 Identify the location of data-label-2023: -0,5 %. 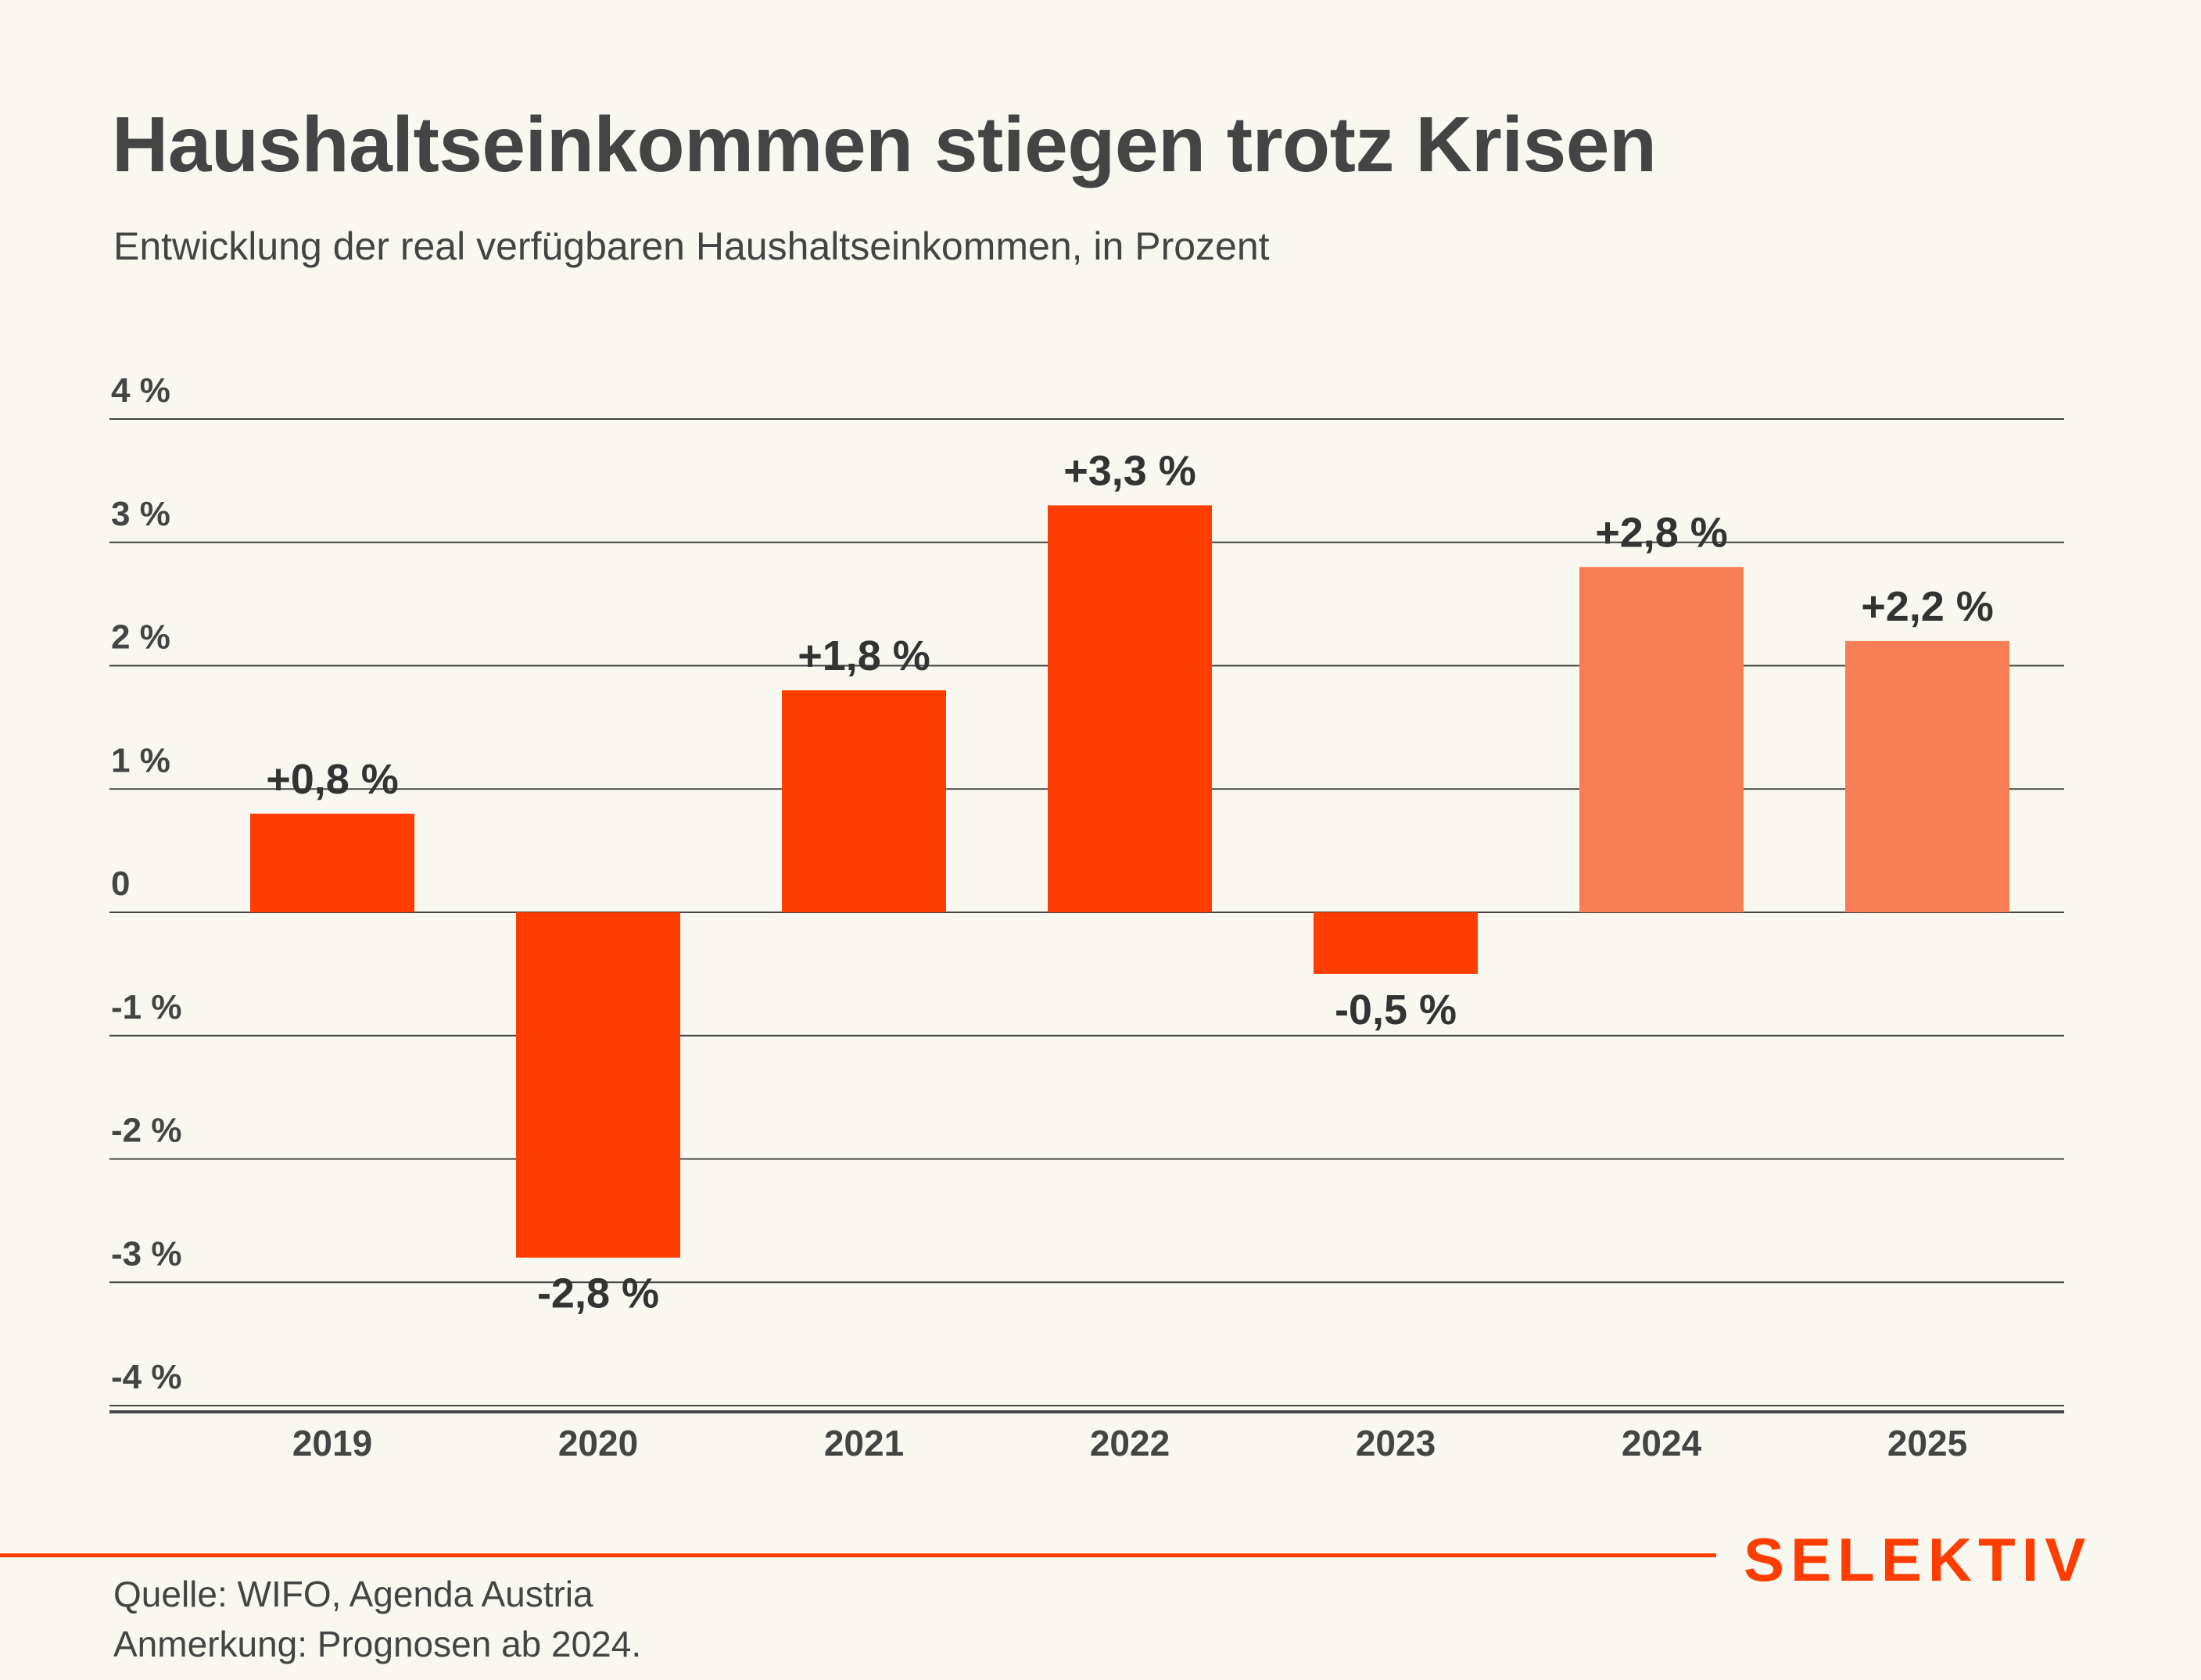
(1396, 1010).